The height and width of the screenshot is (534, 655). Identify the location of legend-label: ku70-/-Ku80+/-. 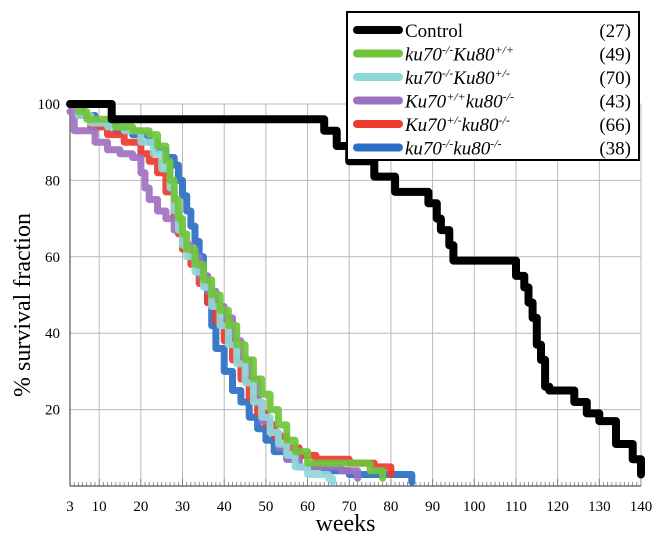
(457, 77).